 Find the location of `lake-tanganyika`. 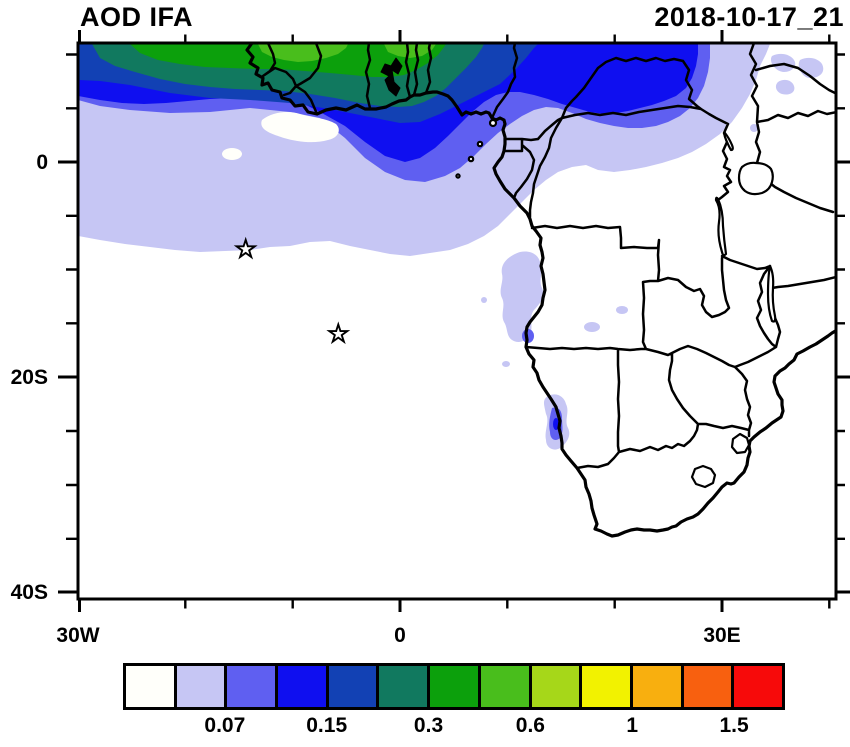

lake-tanganyika is located at coordinates (721, 226).